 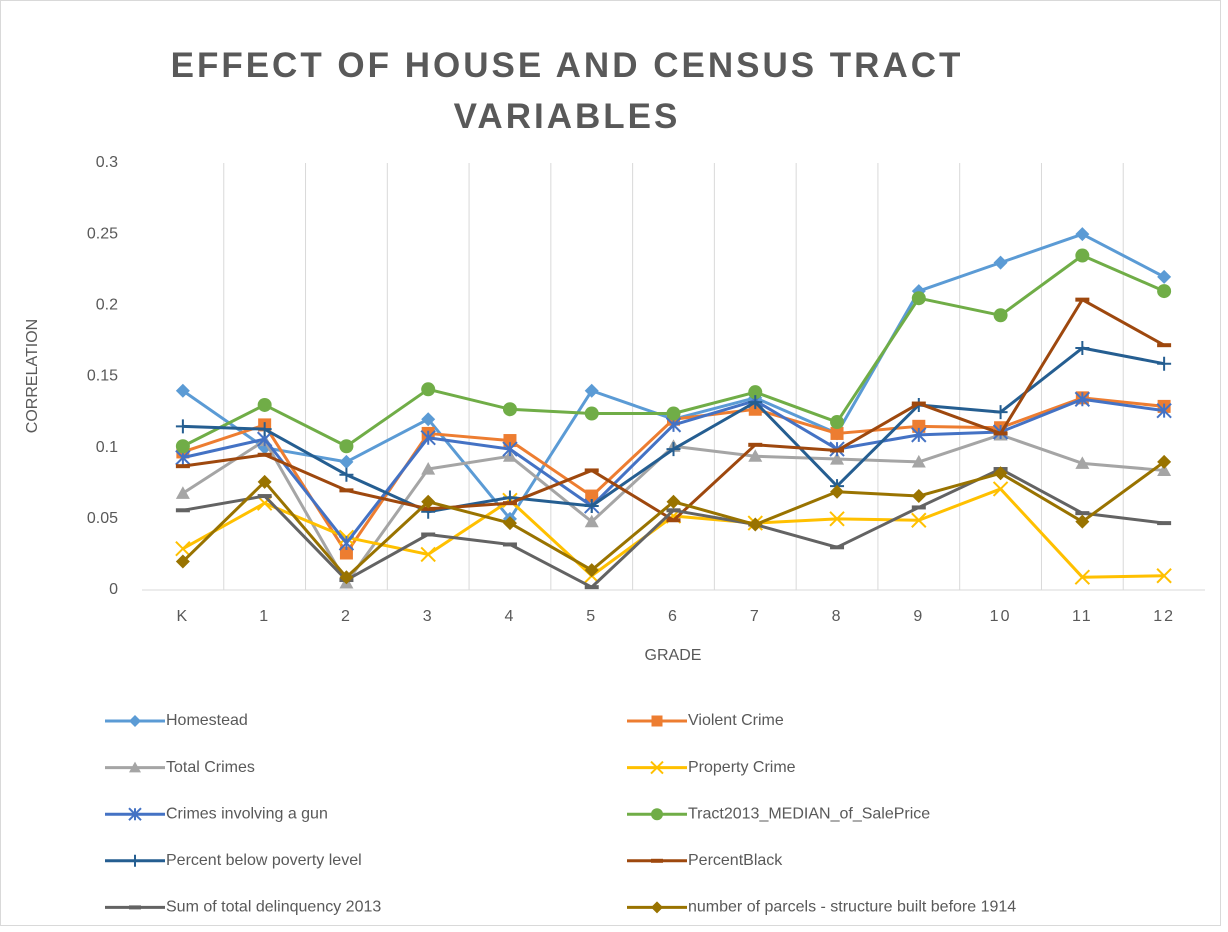 What do you see at coordinates (32, 376) in the screenshot?
I see `y-axis-label: CORRELATION` at bounding box center [32, 376].